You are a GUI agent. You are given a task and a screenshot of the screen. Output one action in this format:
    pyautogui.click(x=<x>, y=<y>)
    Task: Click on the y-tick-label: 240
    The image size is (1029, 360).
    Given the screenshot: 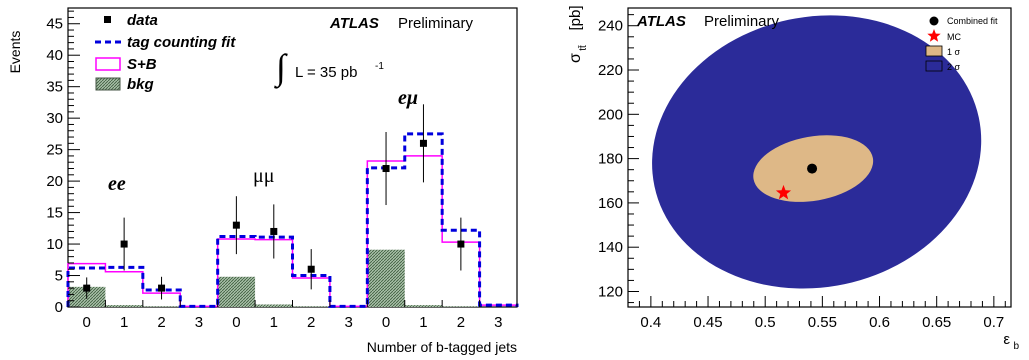 What is the action you would take?
    pyautogui.click(x=610, y=26)
    